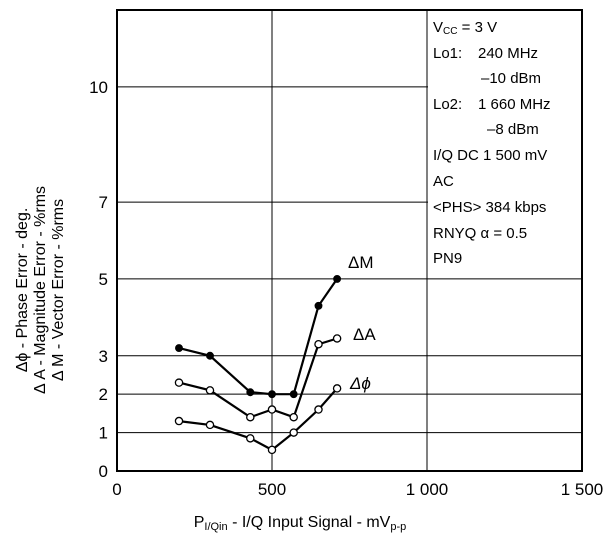 Image resolution: width=610 pixels, height=535 pixels. Describe the element at coordinates (58, 290) in the screenshot. I see `y-axis-label-vector: Δ M - Vector Error - %rms` at that location.